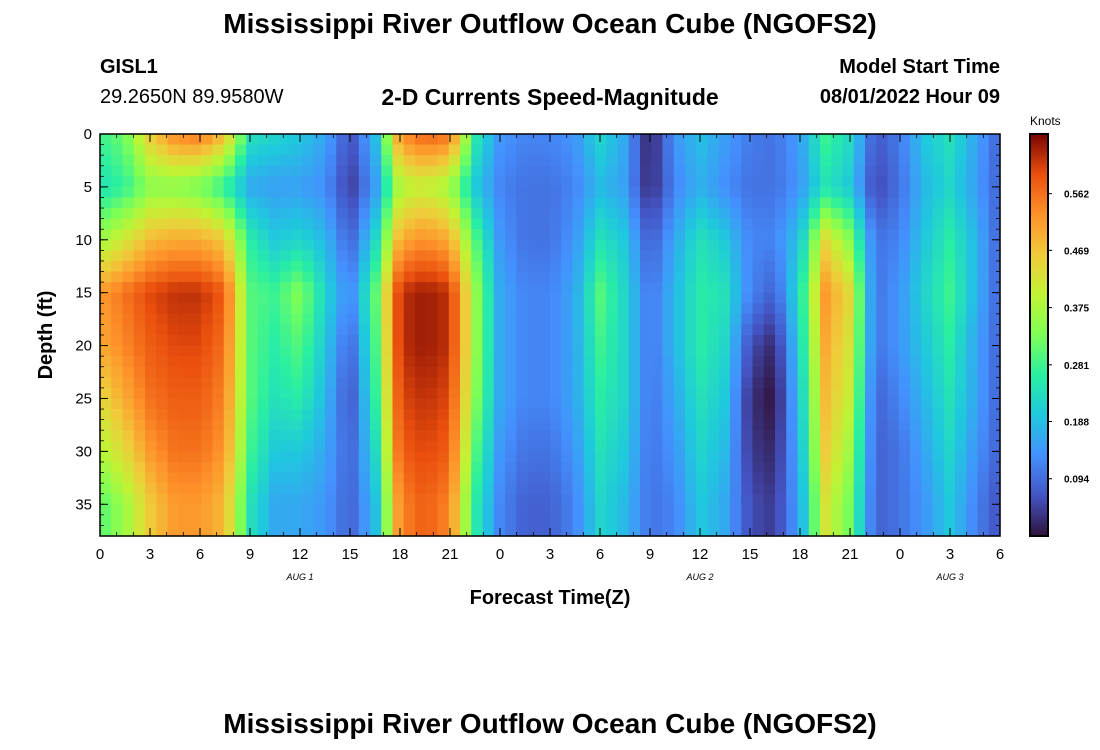 The image size is (1100, 750). What do you see at coordinates (1076, 251) in the screenshot?
I see `colorbar-tick-label: 0.469` at bounding box center [1076, 251].